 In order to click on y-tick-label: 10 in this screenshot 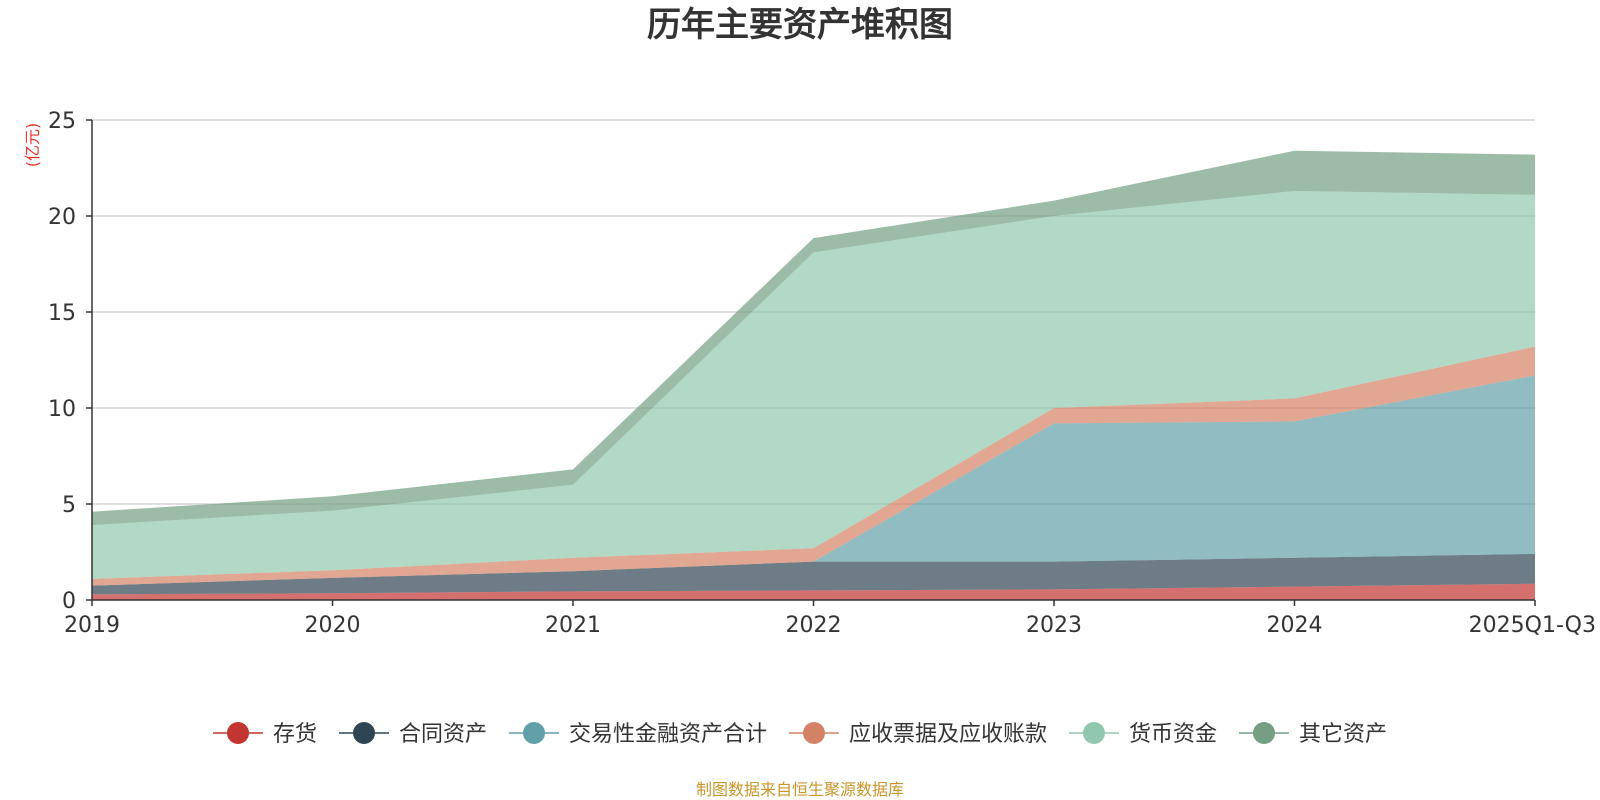, I will do `click(62, 409)`.